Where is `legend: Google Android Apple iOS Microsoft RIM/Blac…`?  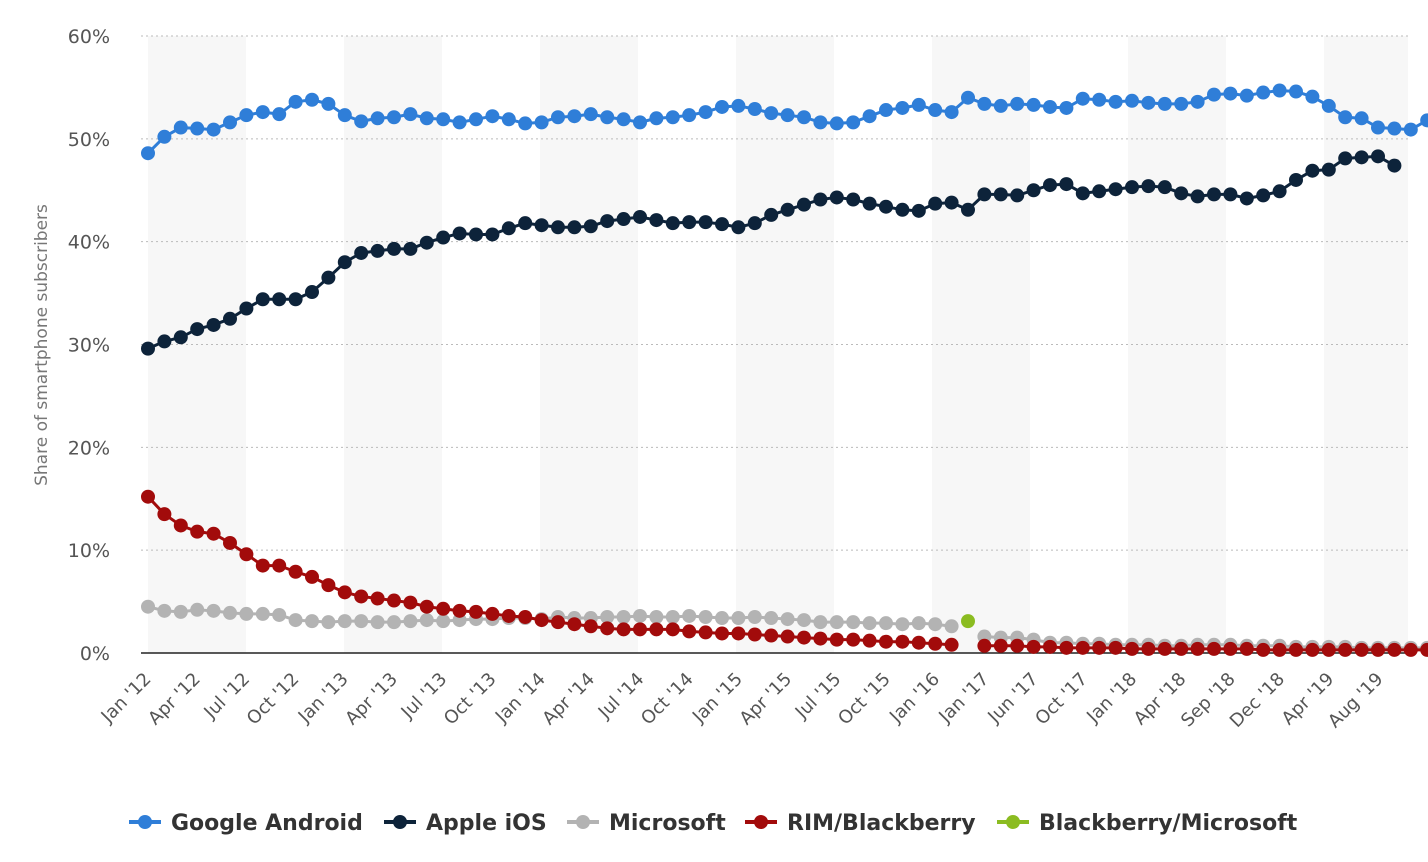
legend: Google Android Apple iOS Microsoft RIM/Blac… is located at coordinates (713, 823).